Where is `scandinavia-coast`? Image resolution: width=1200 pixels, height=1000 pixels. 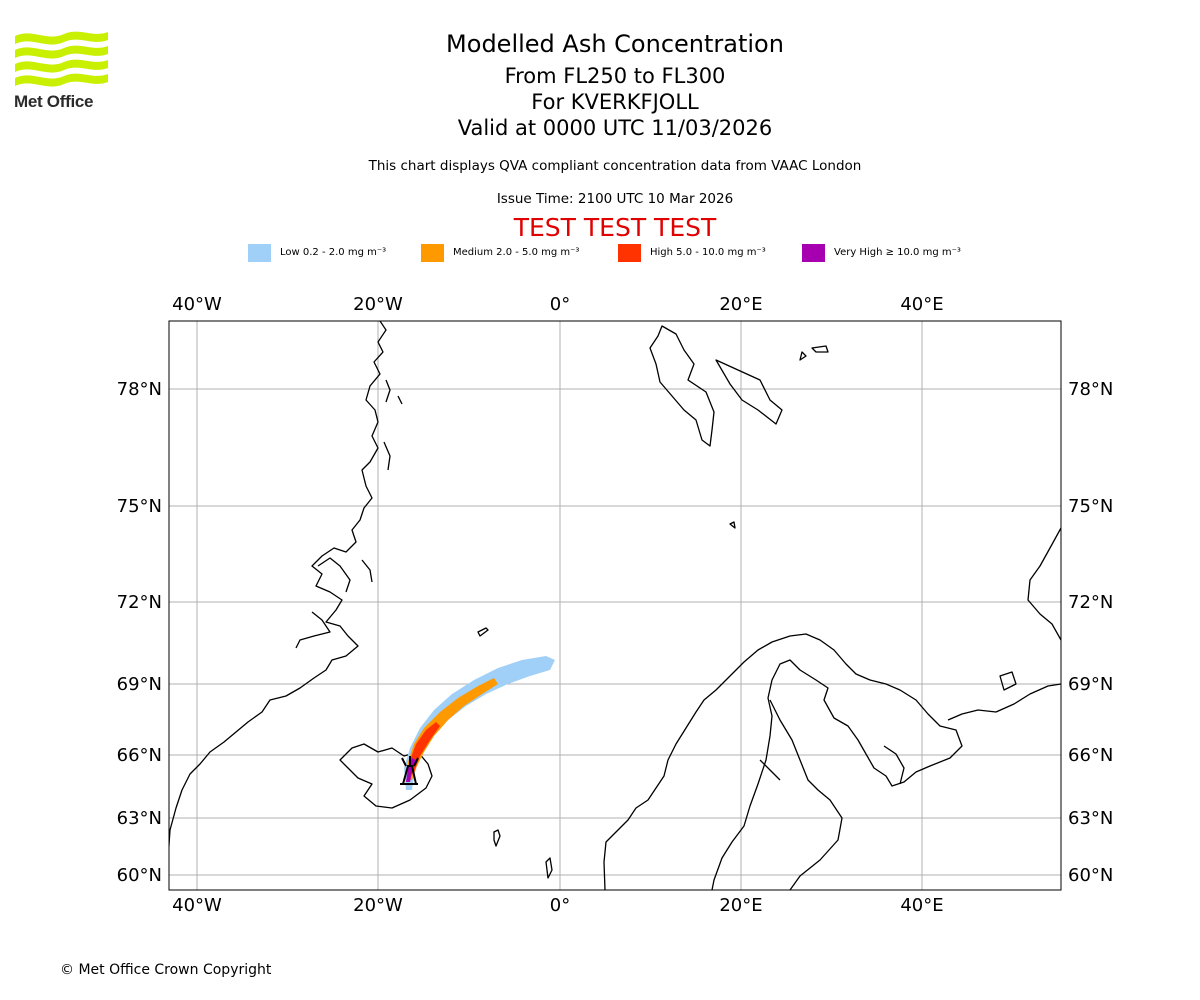
scandinavia-coast is located at coordinates (783, 761).